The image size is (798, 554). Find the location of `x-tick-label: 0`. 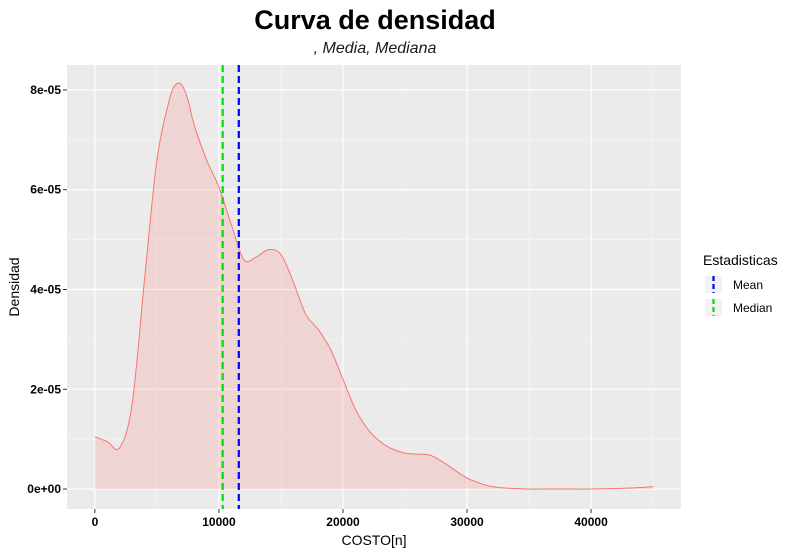

x-tick-label: 0 is located at coordinates (95, 522).